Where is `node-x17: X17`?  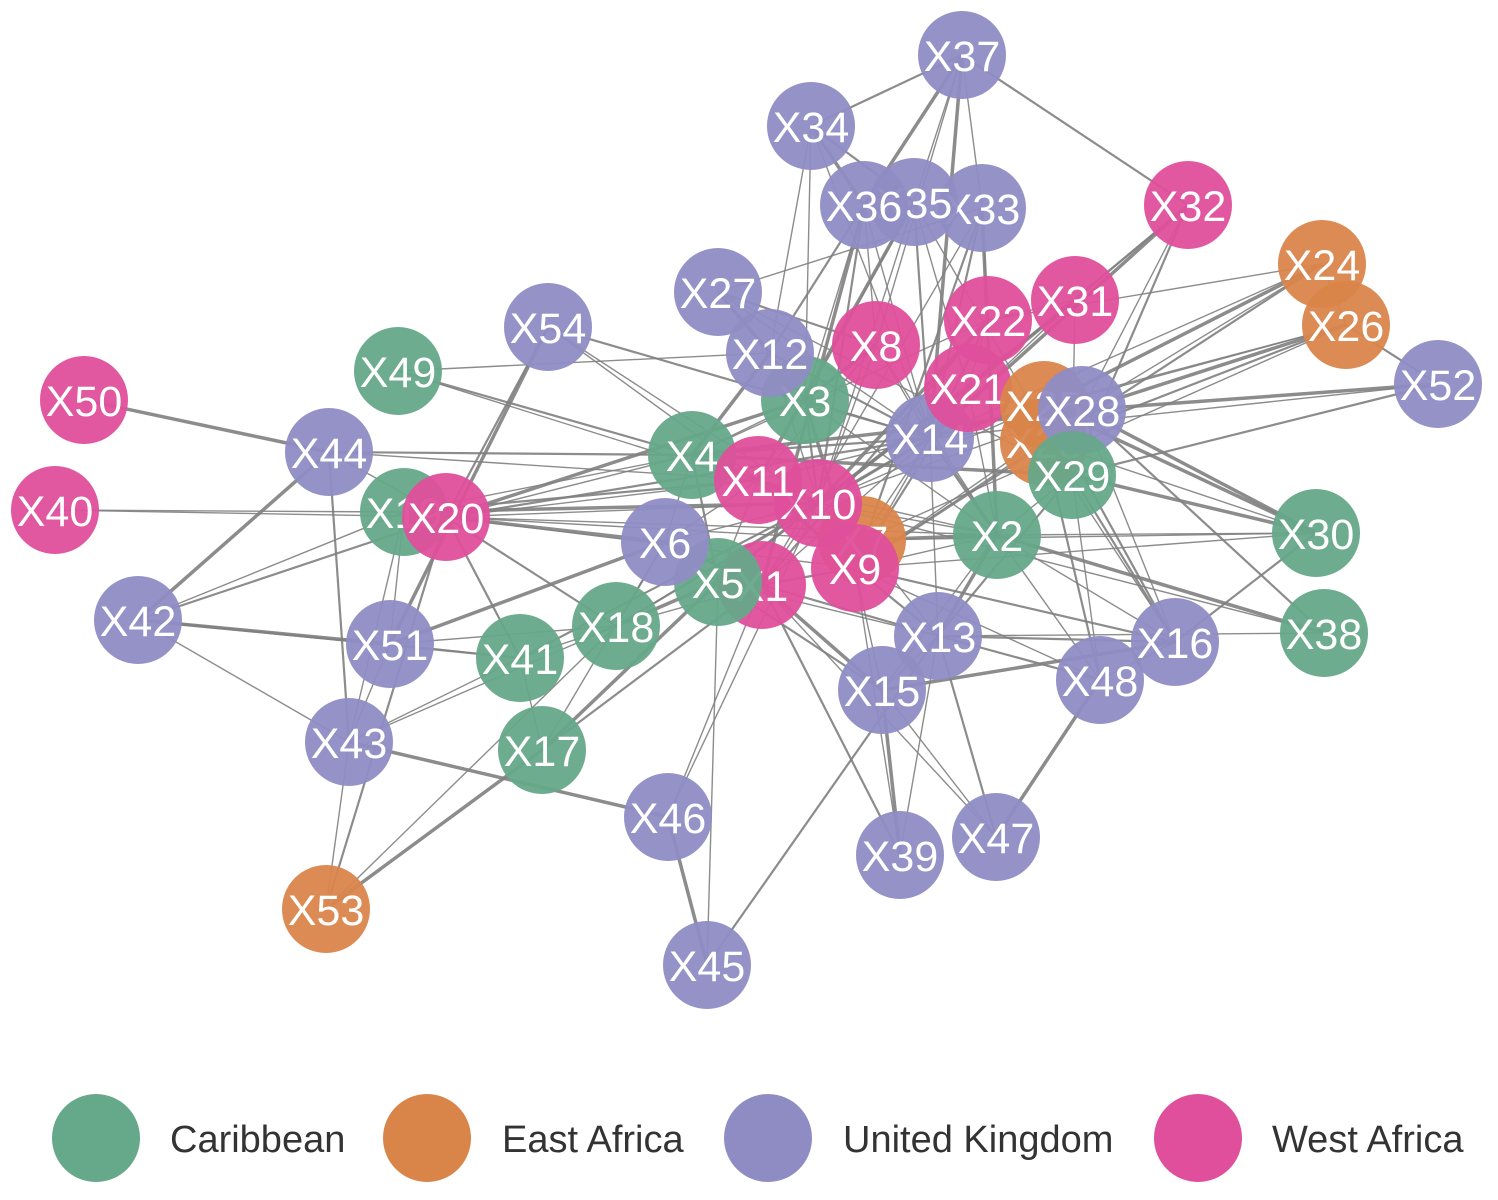 node-x17: X17 is located at coordinates (542, 750).